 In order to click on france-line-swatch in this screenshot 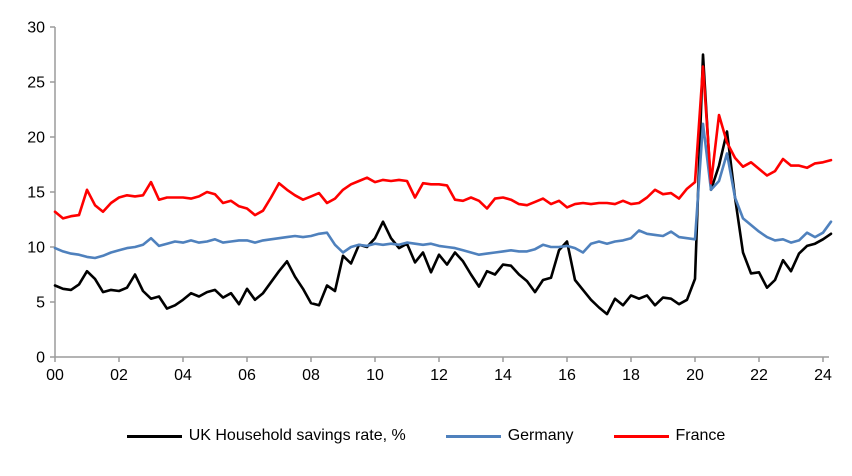, I will do `click(641, 436)`.